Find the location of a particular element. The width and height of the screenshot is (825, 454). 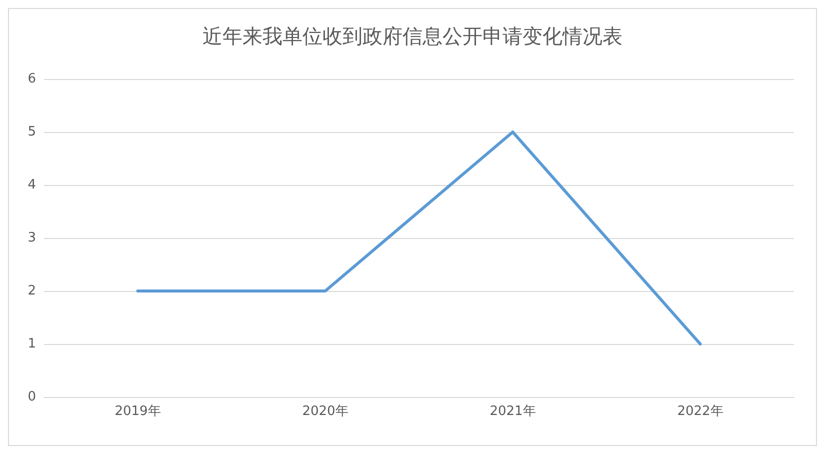

y-tick-label: 6 is located at coordinates (32, 79).